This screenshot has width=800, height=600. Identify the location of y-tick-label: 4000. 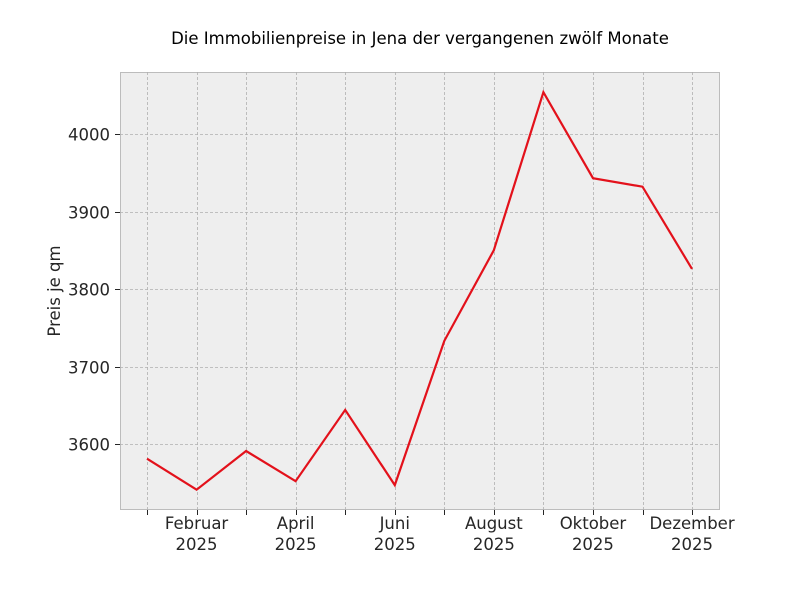
(89, 135).